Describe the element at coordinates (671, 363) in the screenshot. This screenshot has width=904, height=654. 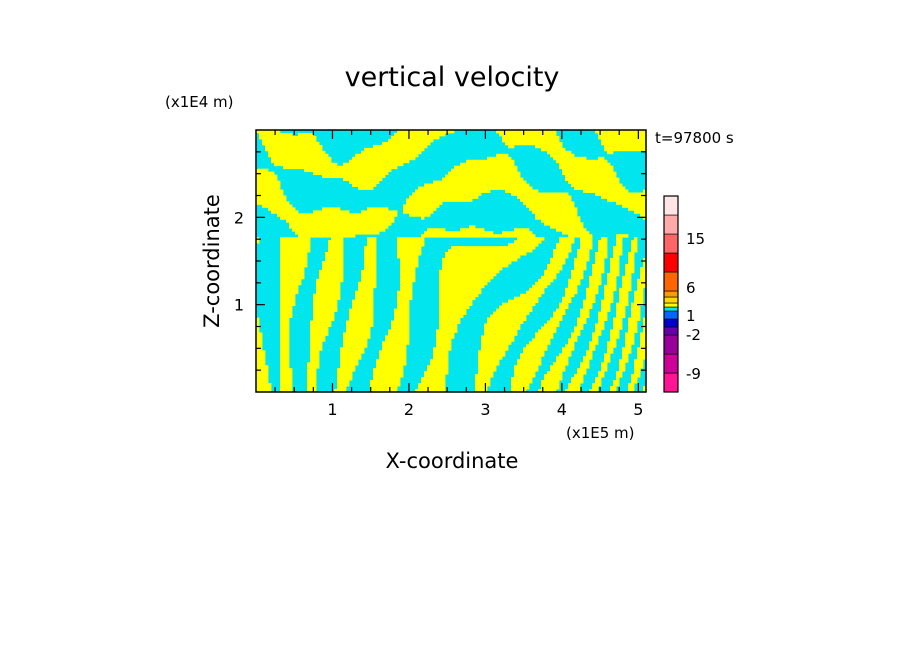
I see `colorbar-segment` at that location.